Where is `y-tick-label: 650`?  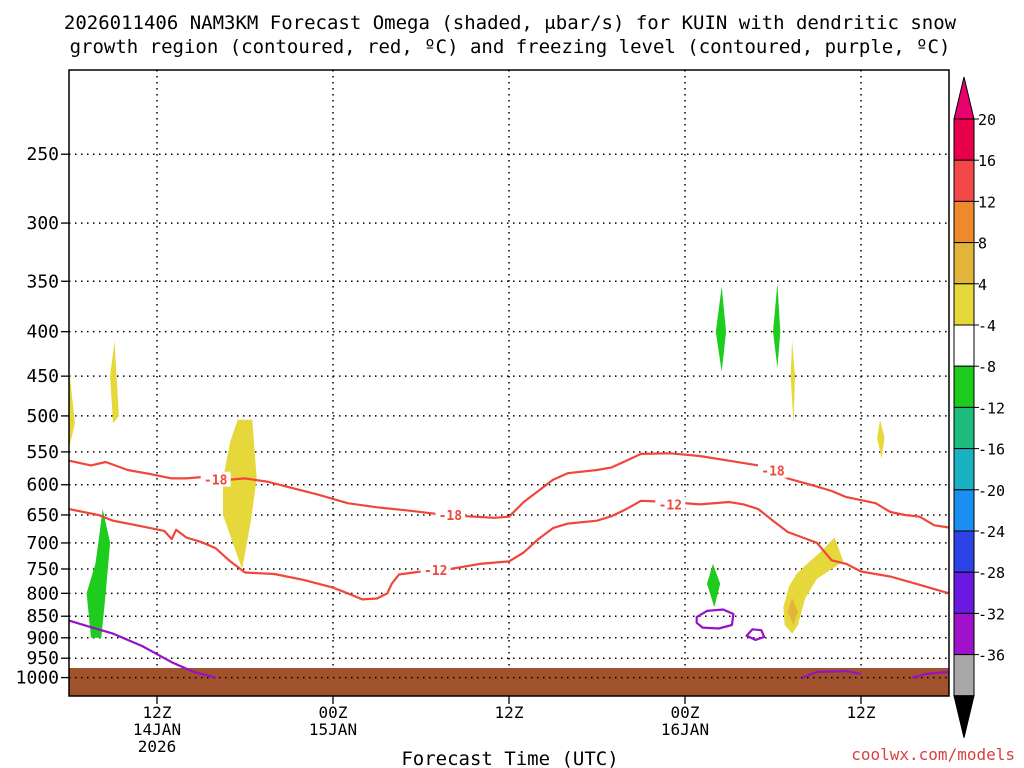
y-tick-label: 650 is located at coordinates (42, 515).